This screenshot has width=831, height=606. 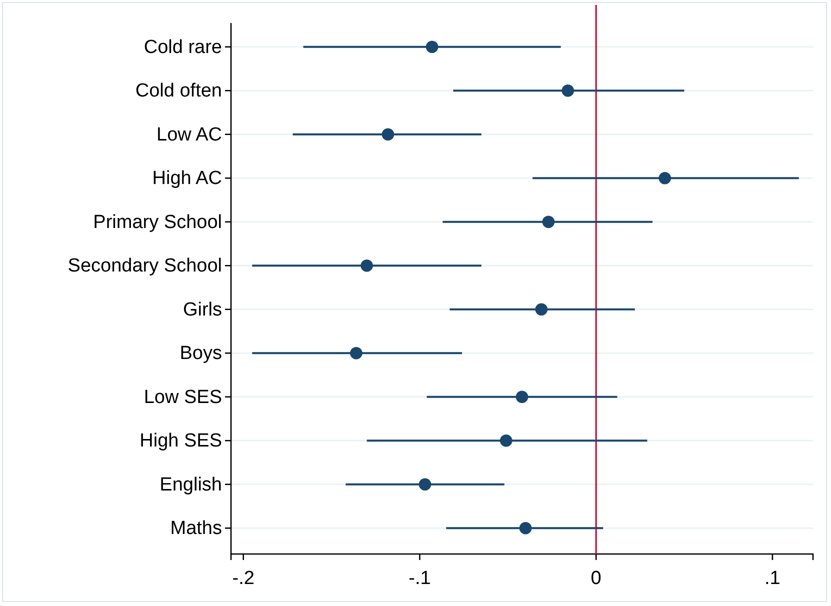 What do you see at coordinates (772, 578) in the screenshot?
I see `x-tick-label: .1` at bounding box center [772, 578].